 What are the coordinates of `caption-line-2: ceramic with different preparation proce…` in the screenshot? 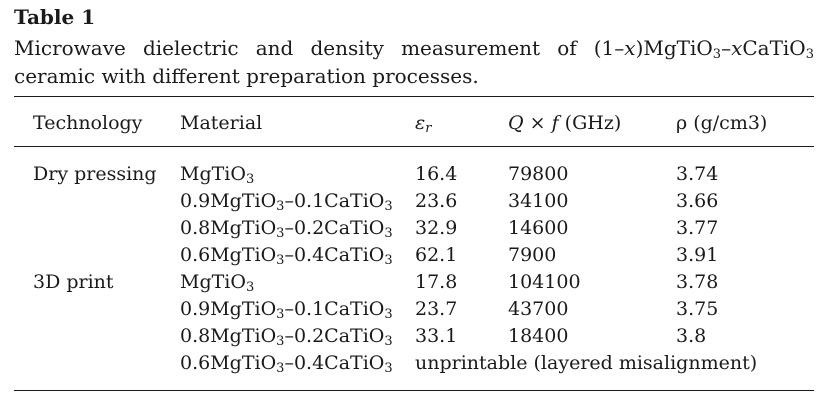 It's located at (246, 76).